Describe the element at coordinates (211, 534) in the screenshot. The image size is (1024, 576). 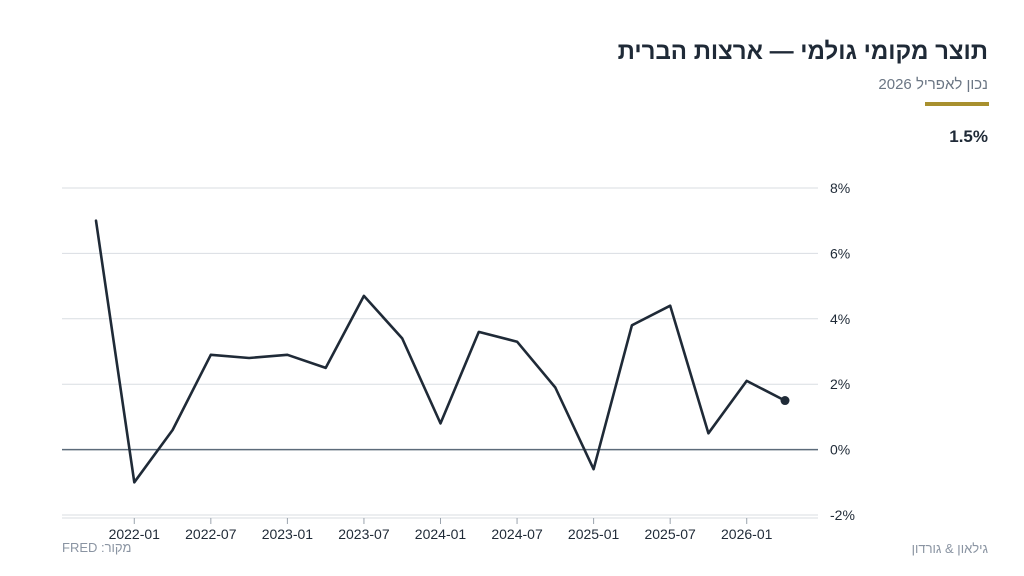
I see `x-tick-label: 2022-07` at that location.